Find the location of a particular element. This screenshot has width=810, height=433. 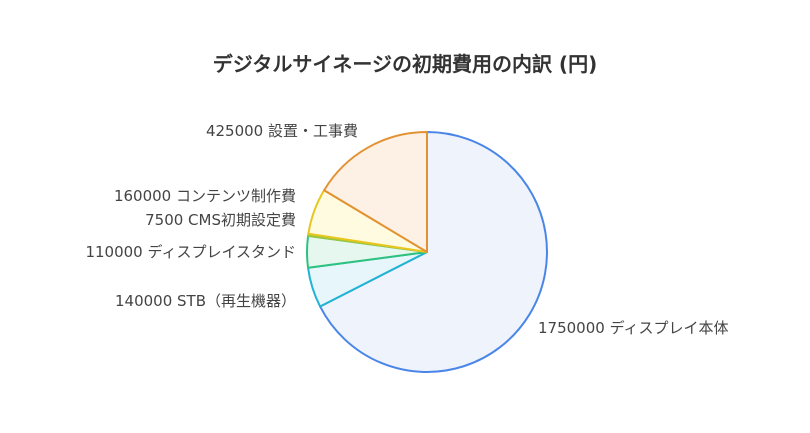

slice-label: 160000 コンテンツ制作費 is located at coordinates (205, 196).